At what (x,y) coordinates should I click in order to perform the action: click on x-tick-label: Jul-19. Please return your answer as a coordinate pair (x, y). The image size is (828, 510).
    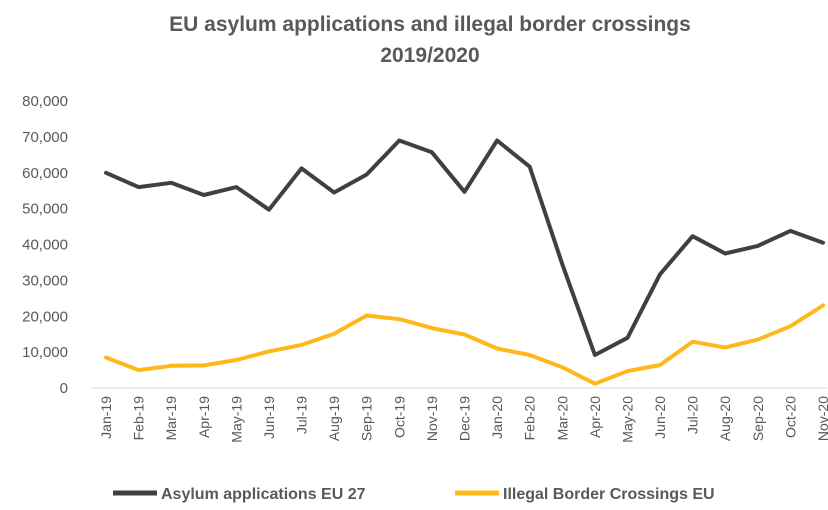
    Looking at the image, I should click on (302, 415).